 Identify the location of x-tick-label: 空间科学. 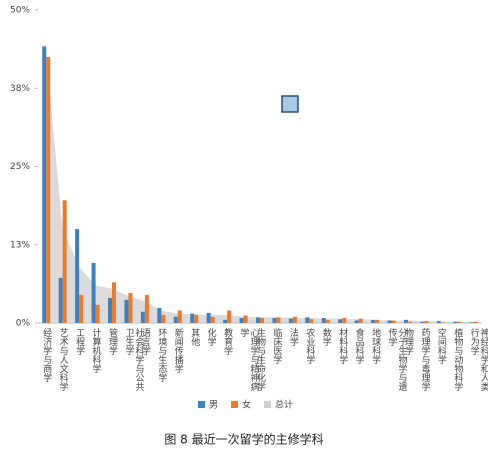
(440, 346).